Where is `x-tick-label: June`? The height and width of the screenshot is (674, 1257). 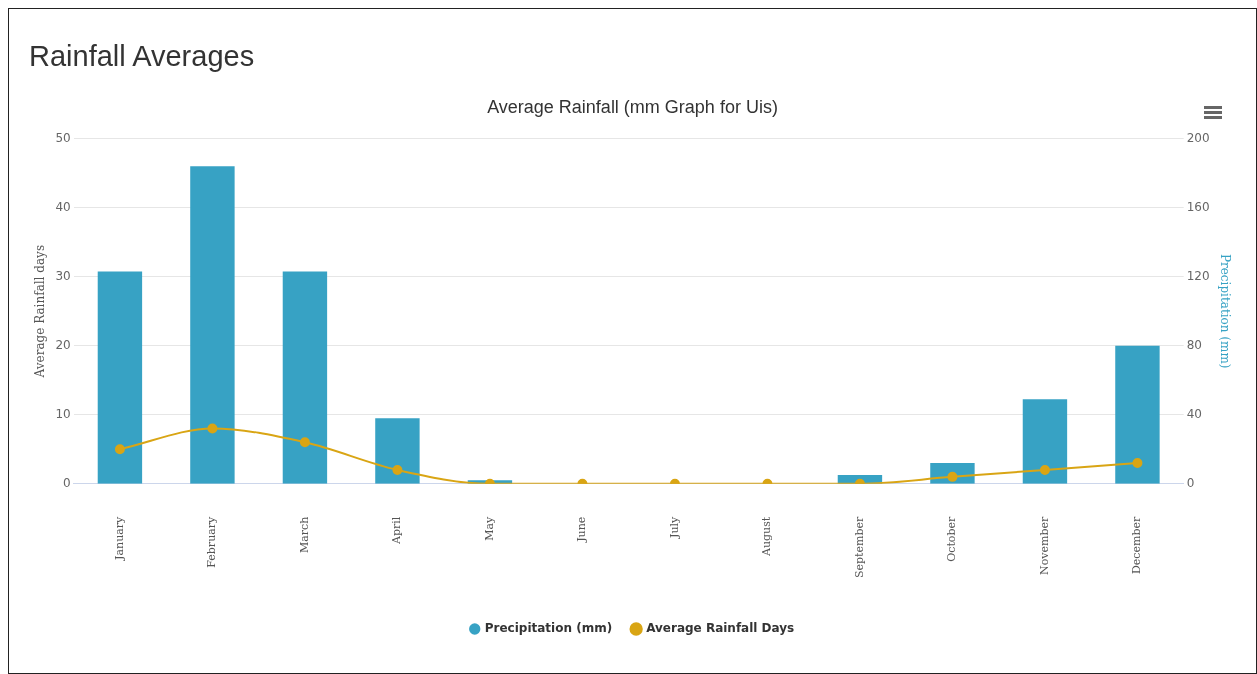 x-tick-label: June is located at coordinates (582, 529).